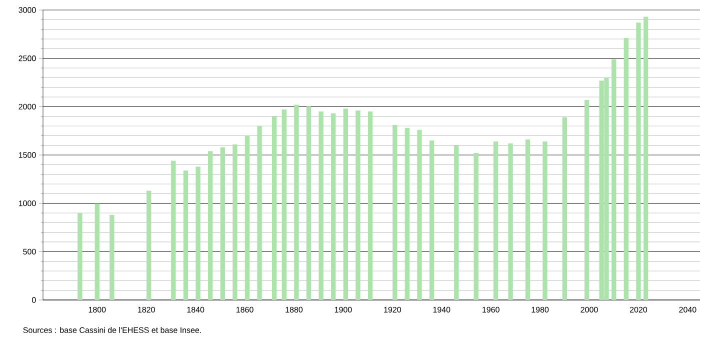 The height and width of the screenshot is (340, 710). What do you see at coordinates (27, 59) in the screenshot?
I see `y-tick-label: 2500` at bounding box center [27, 59].